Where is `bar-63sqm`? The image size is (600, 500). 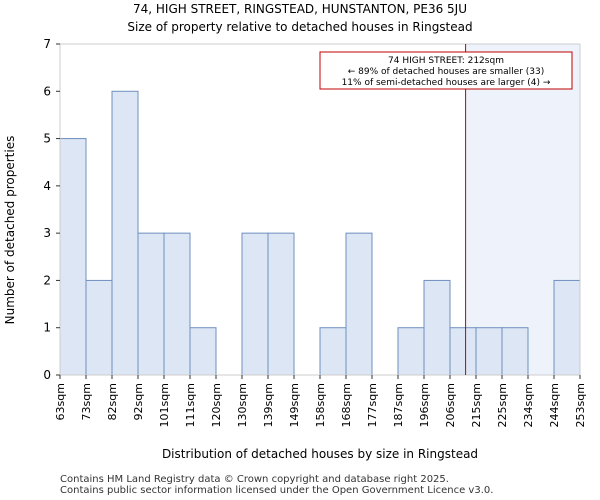 bar-63sqm is located at coordinates (73, 257).